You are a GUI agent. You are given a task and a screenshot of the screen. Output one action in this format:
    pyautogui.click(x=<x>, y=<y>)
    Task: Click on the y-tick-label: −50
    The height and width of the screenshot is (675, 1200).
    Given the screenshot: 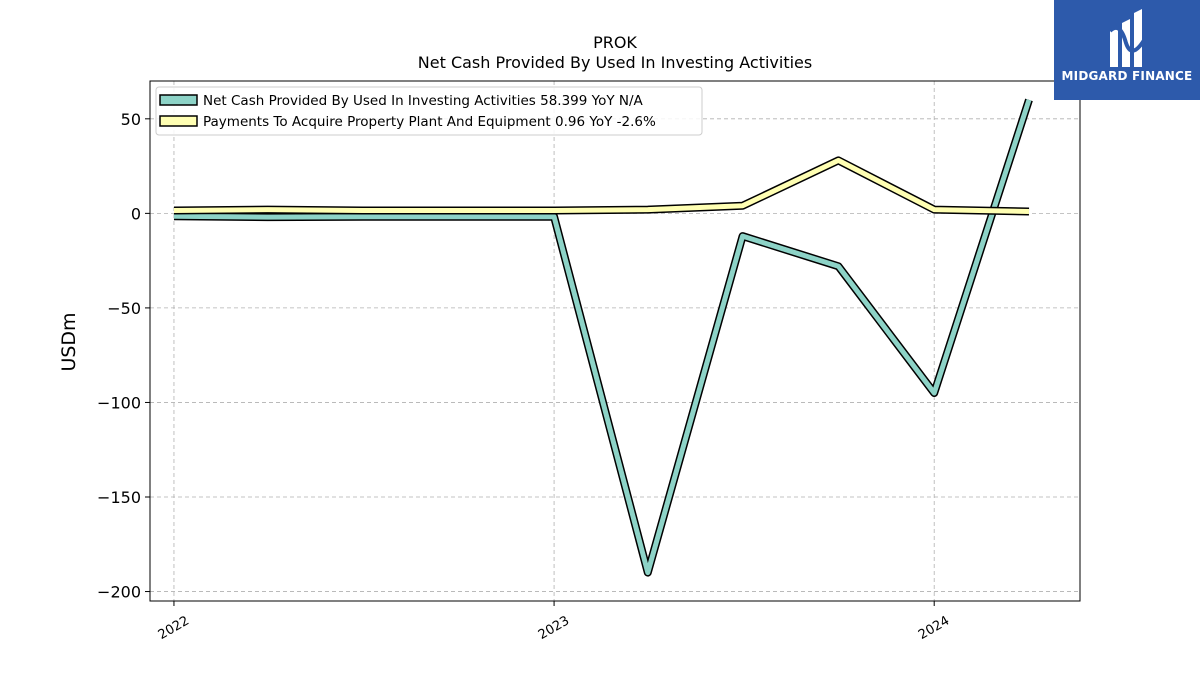 What is the action you would take?
    pyautogui.click(x=124, y=308)
    